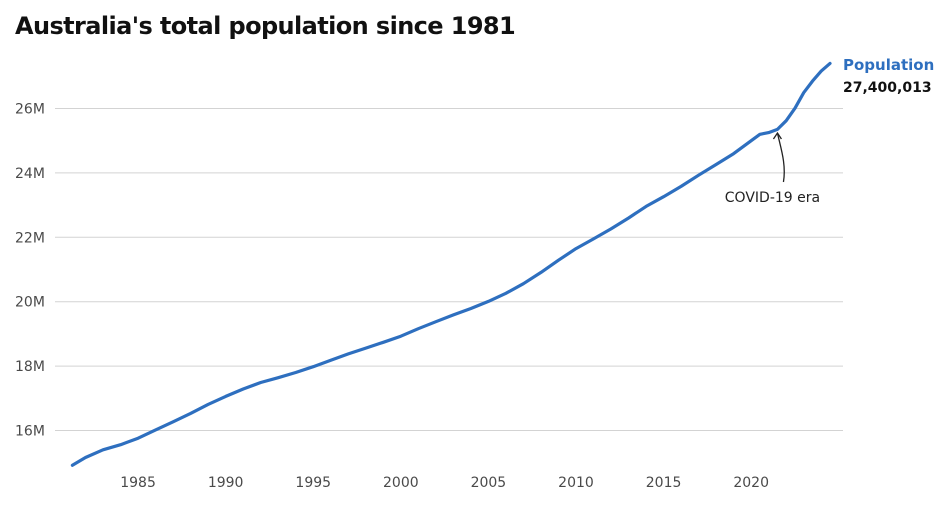  What do you see at coordinates (30, 110) in the screenshot?
I see `y-tick-label: 26M` at bounding box center [30, 110].